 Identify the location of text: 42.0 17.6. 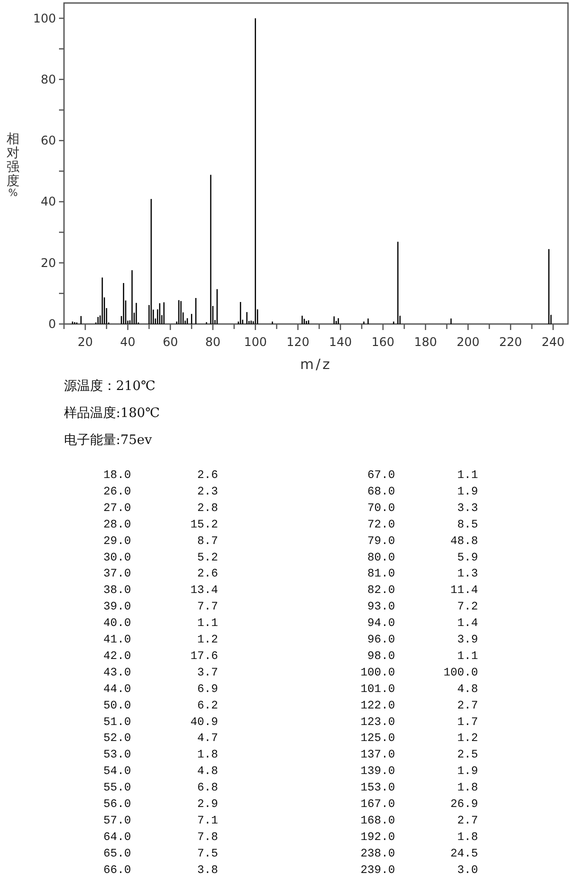
(160, 656).